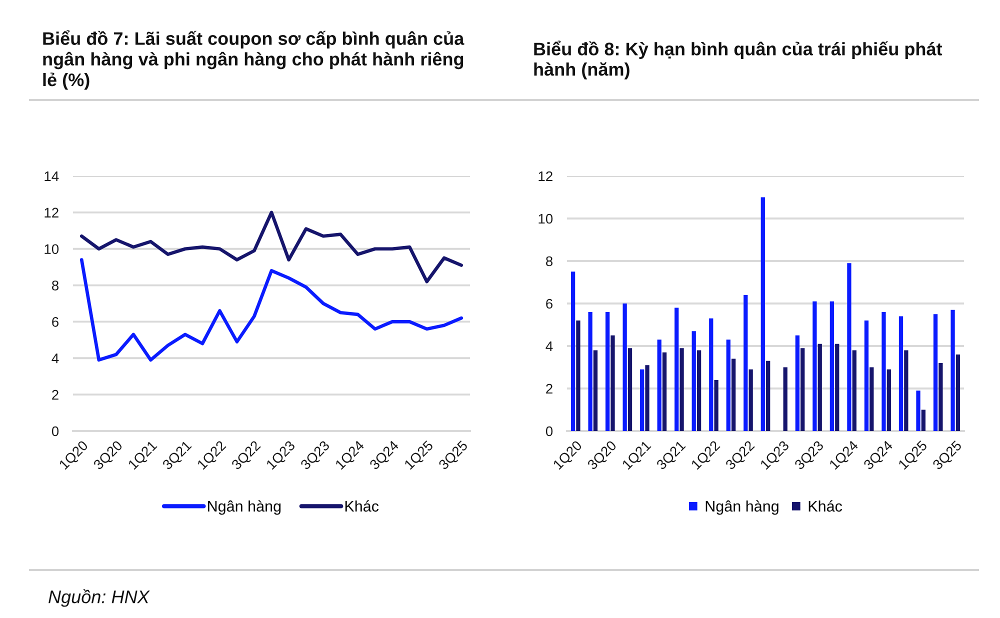 The image size is (1000, 618). What do you see at coordinates (51, 176) in the screenshot?
I see `y-tick-label: 14` at bounding box center [51, 176].